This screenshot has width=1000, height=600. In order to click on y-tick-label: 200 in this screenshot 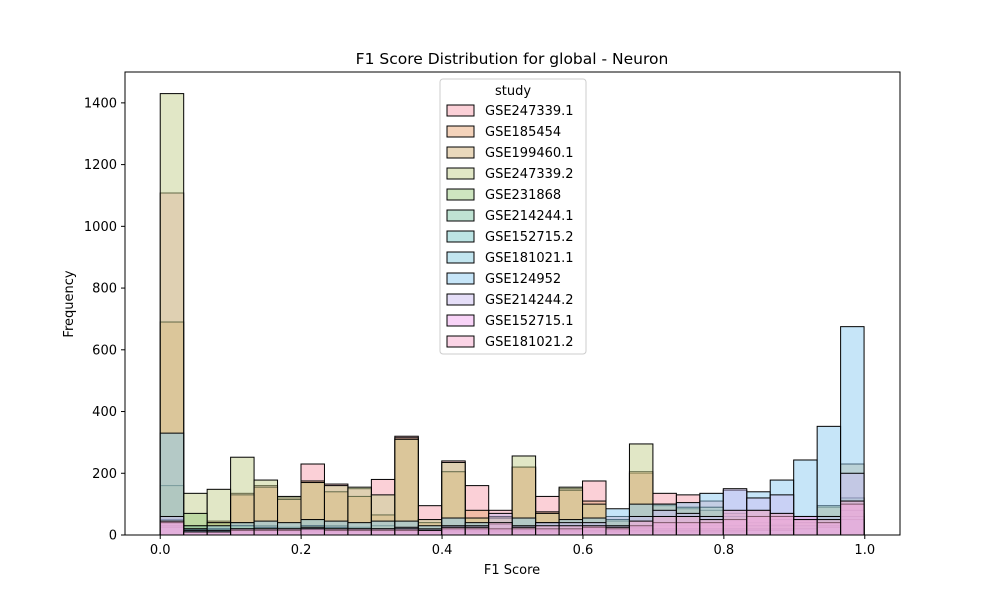, I will do `click(104, 474)`.